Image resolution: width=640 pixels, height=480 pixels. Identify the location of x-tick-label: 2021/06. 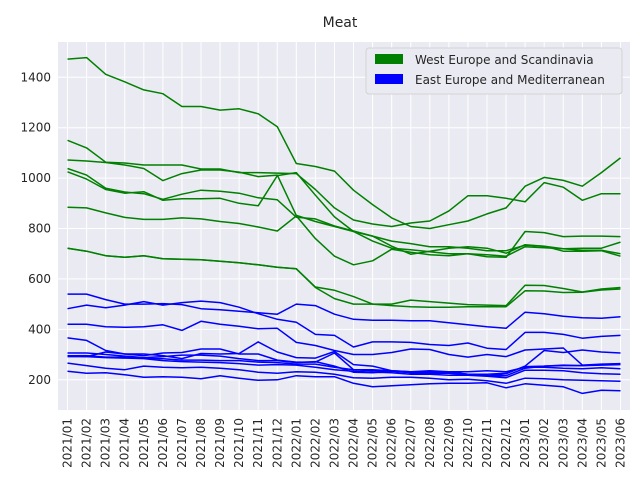
(163, 443).